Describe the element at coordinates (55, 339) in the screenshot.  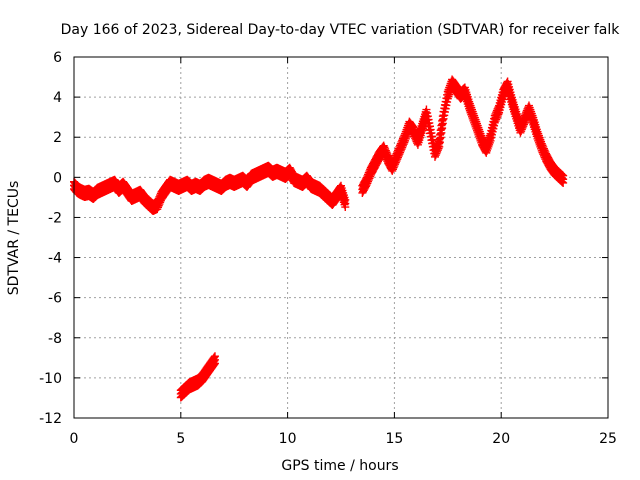
I see `y-tick-label: -8` at that location.